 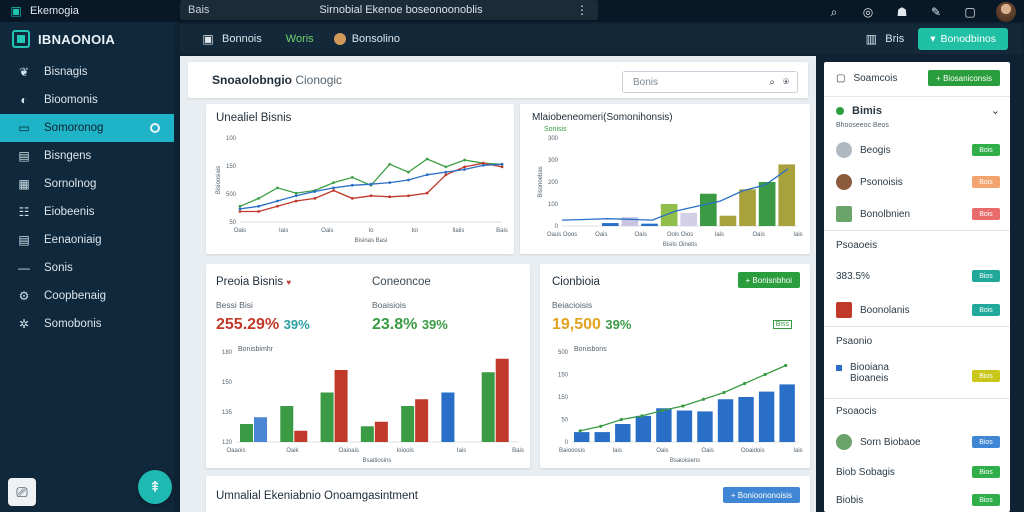 I want to click on x-tick-label: Bais, so click(x=518, y=451).